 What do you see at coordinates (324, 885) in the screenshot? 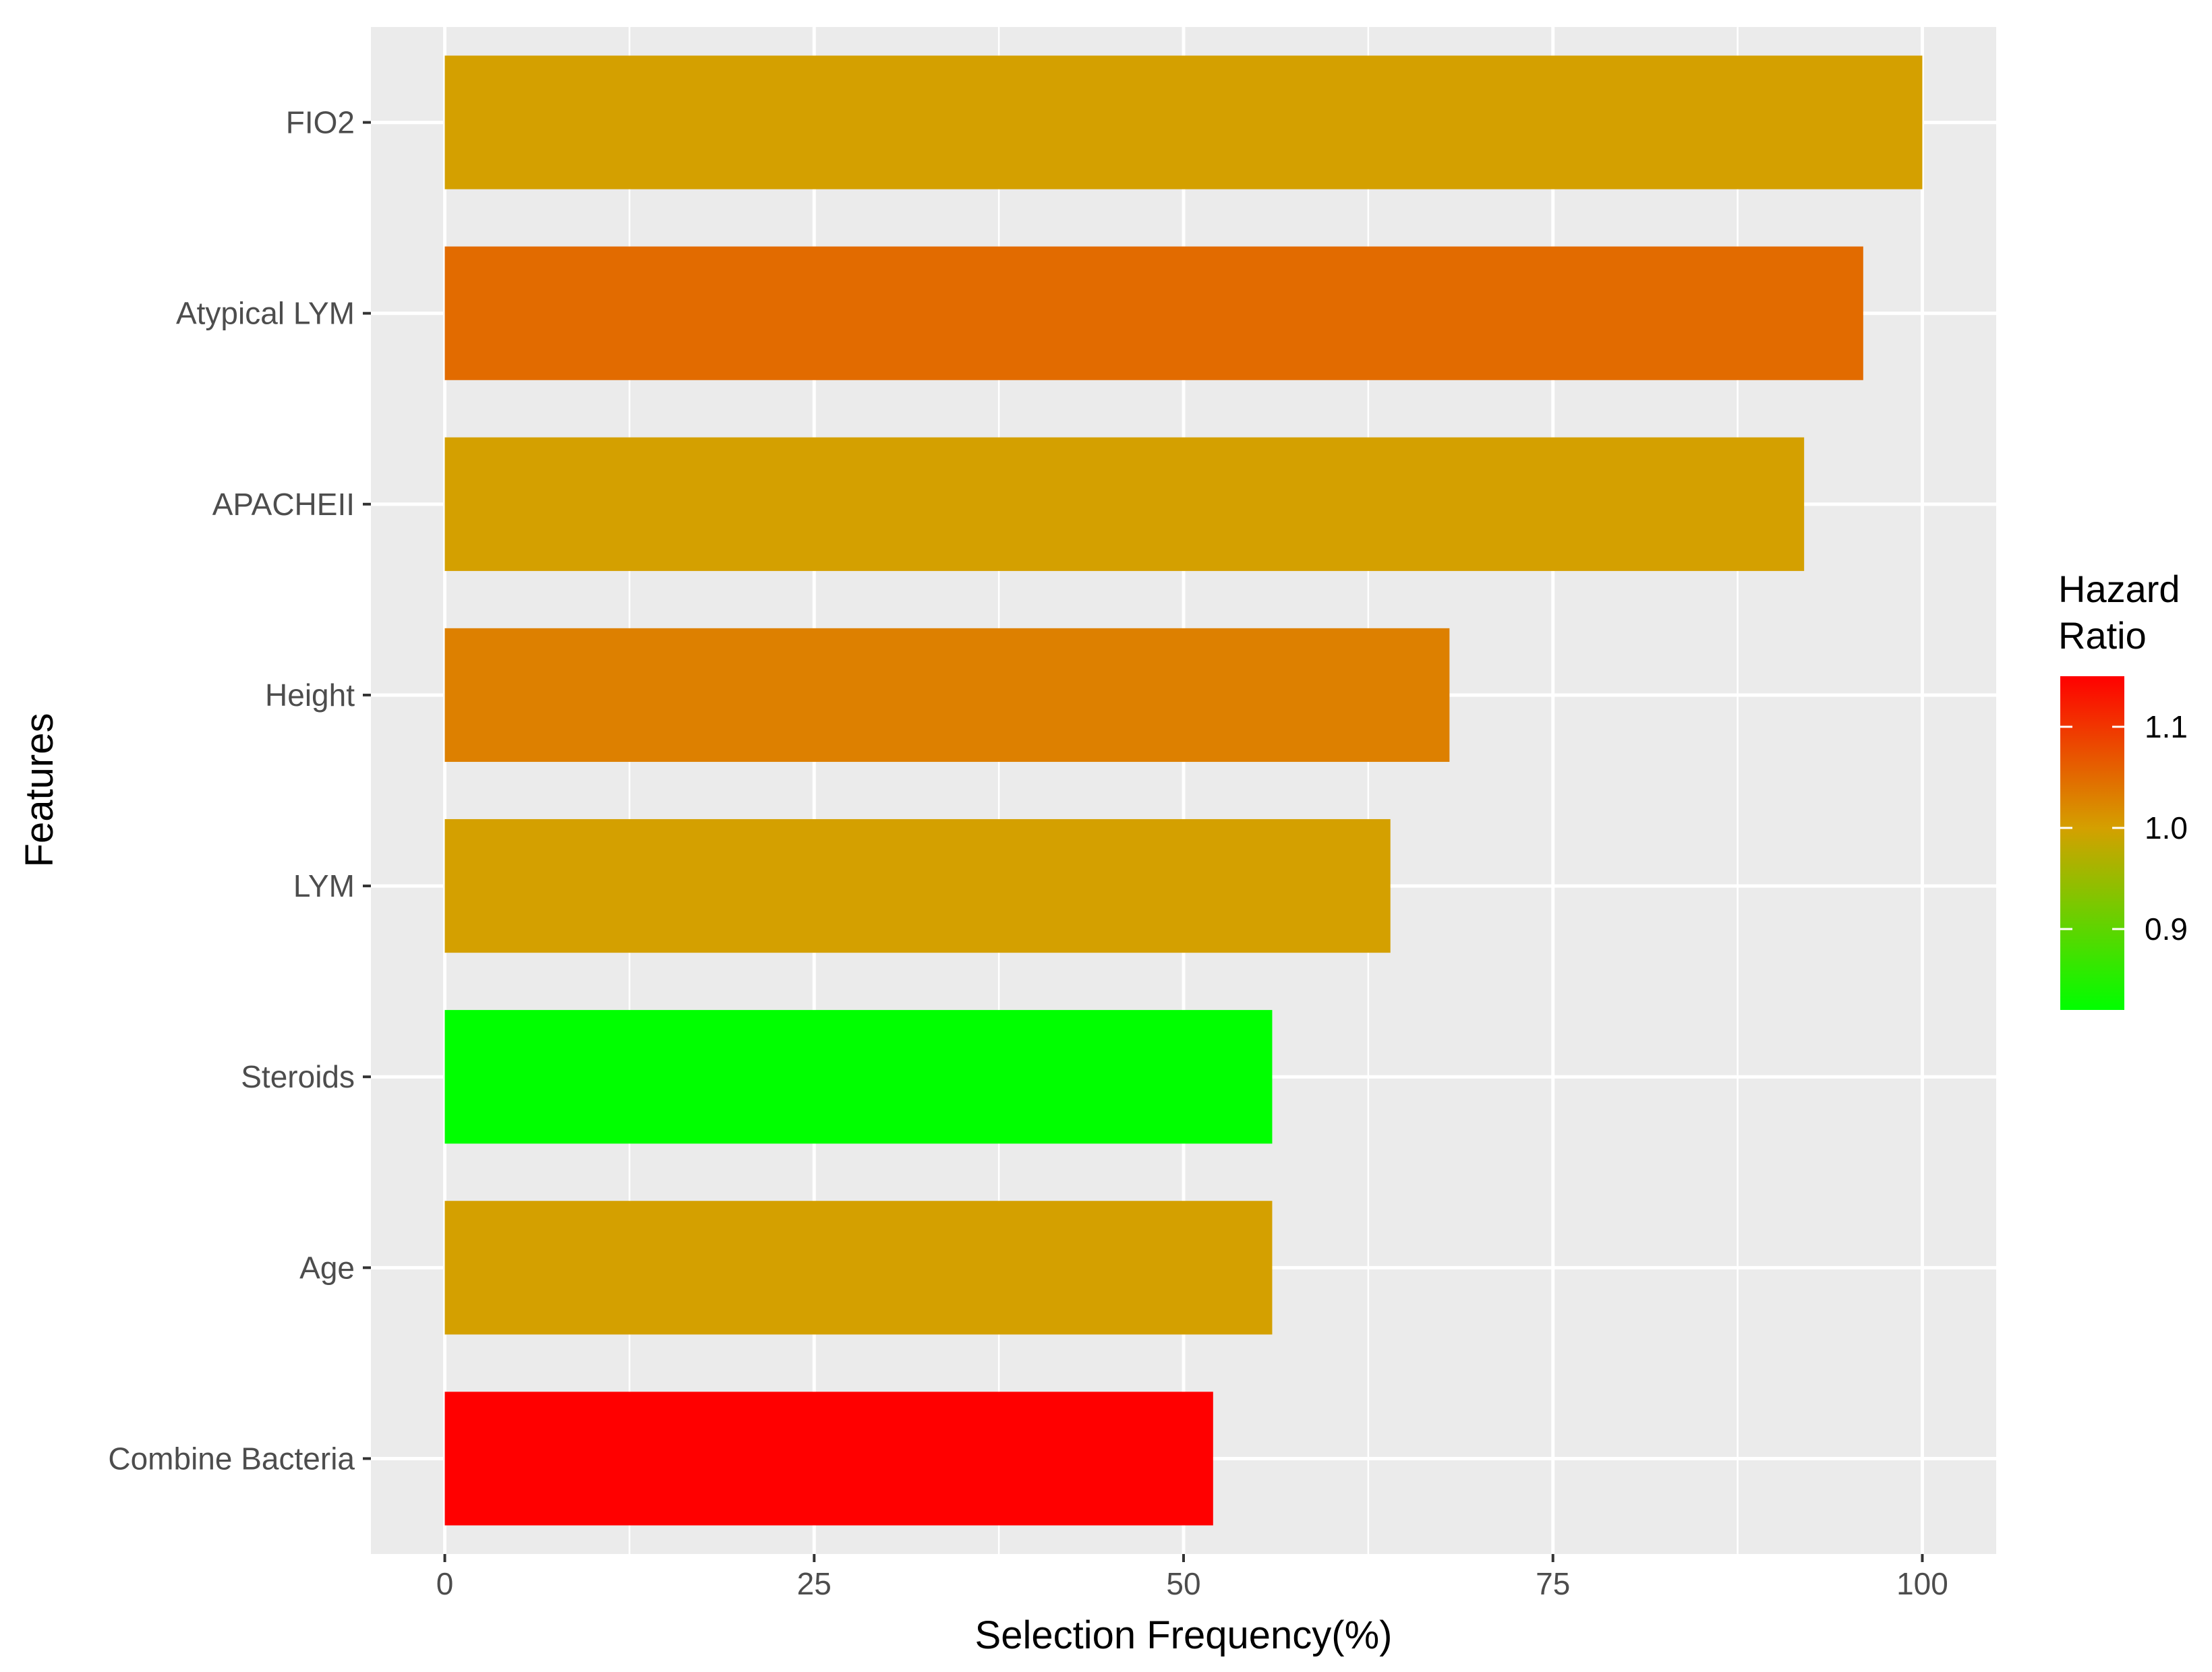
I see `y-tick-label: LYM` at bounding box center [324, 885].